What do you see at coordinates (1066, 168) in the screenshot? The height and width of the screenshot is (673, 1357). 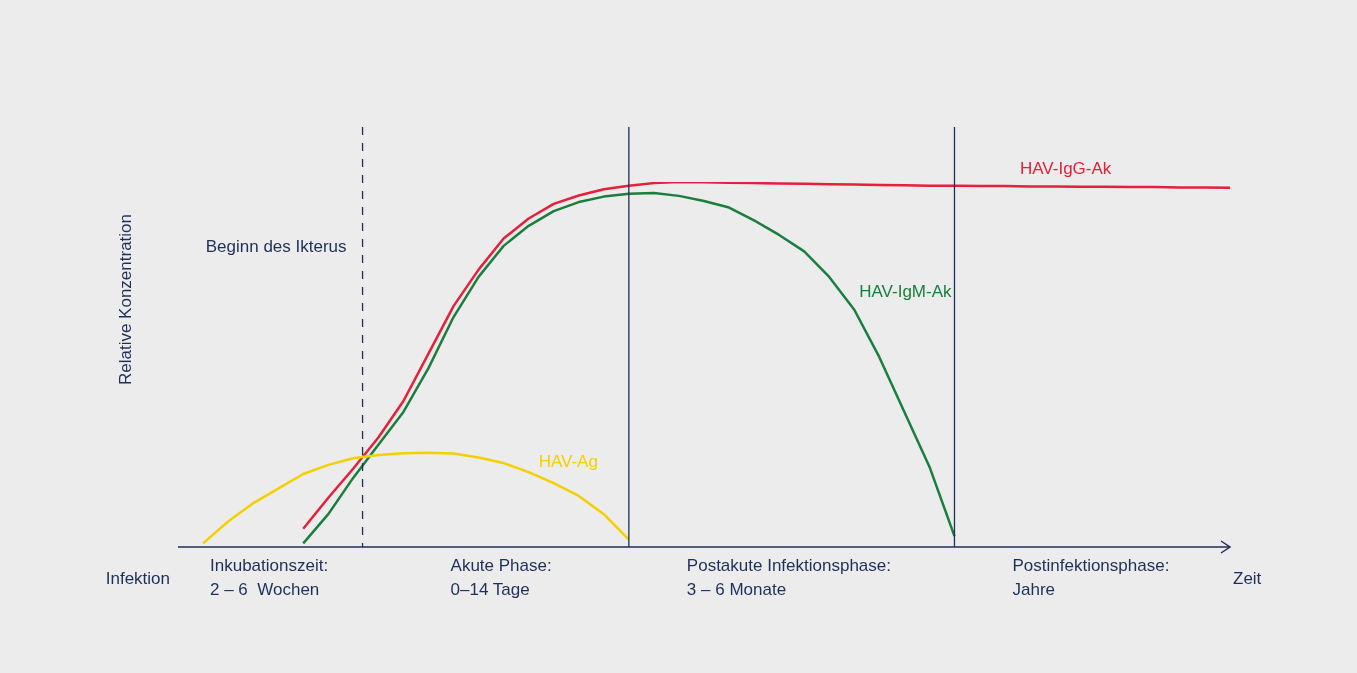 I see `series-label: HAV-IgG-Ak` at bounding box center [1066, 168].